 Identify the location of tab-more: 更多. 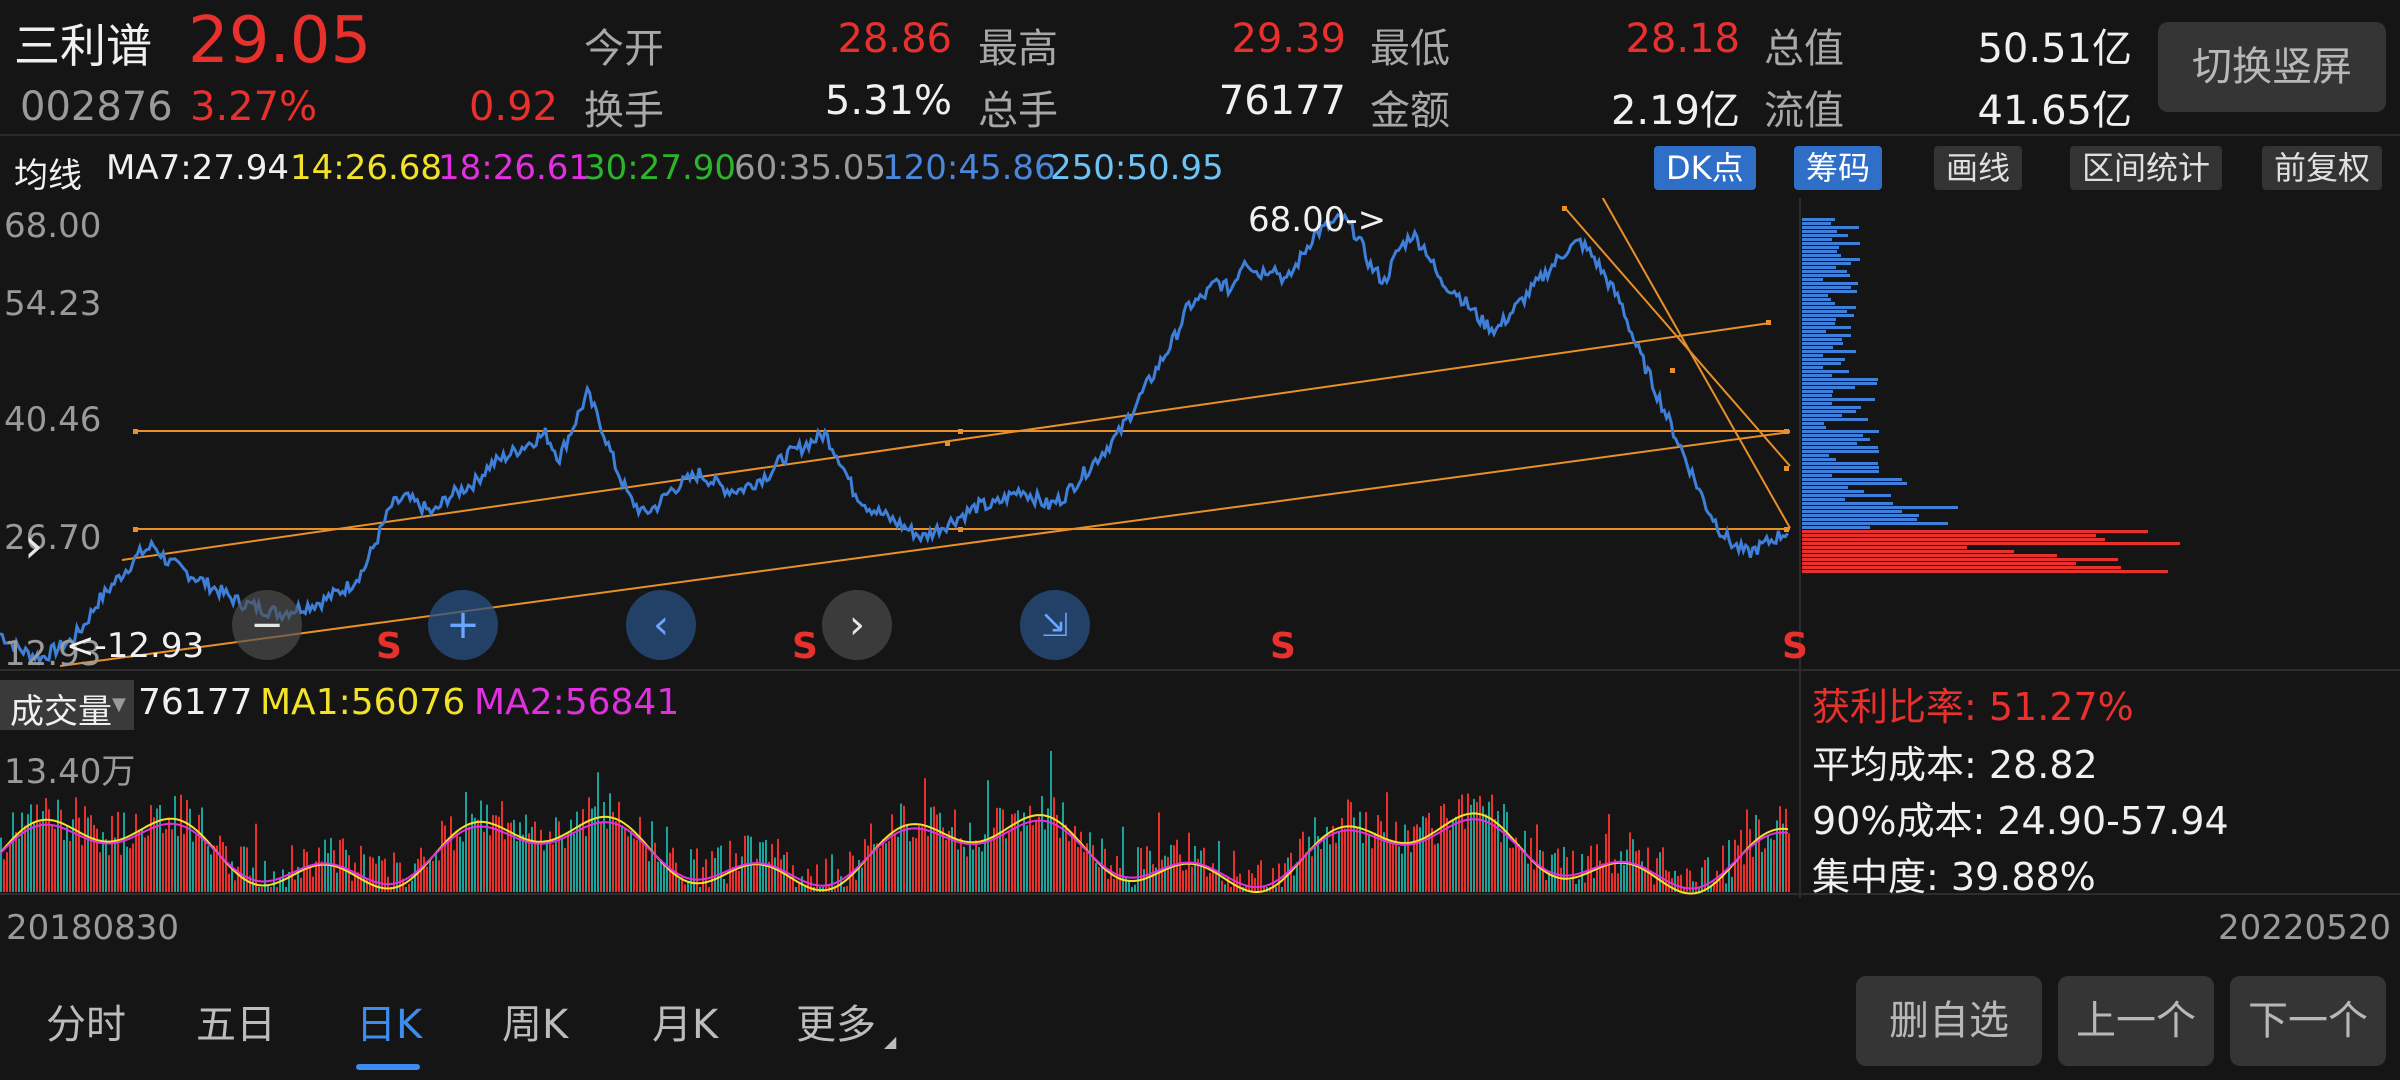
(836, 1025).